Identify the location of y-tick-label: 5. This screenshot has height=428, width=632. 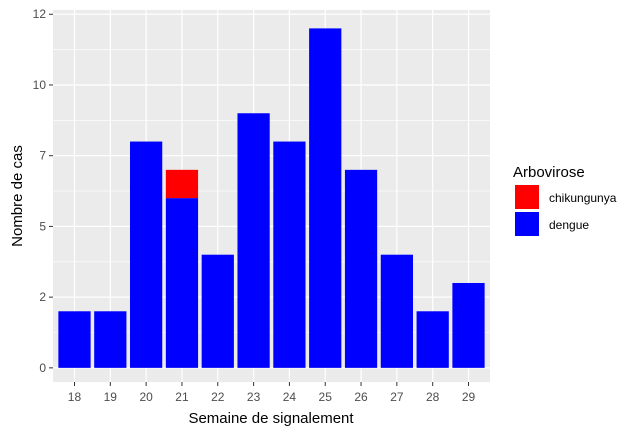
(42, 226).